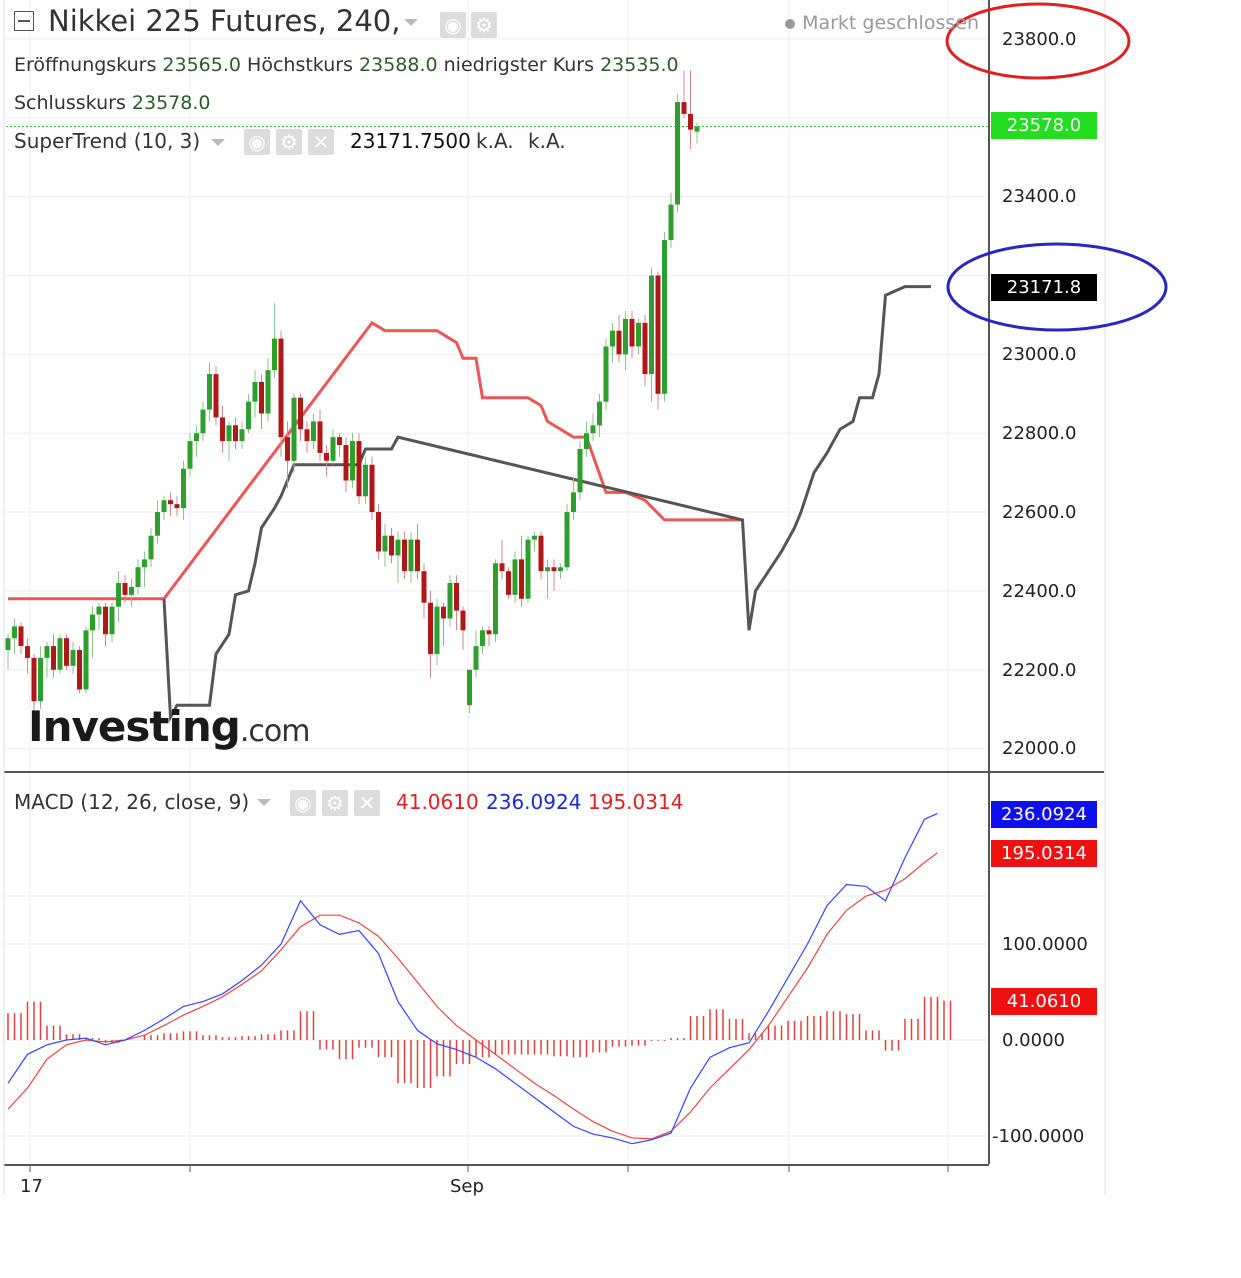 This screenshot has width=1241, height=1278. Describe the element at coordinates (303, 803) in the screenshot. I see `macd-eye-icon: ◉` at that location.